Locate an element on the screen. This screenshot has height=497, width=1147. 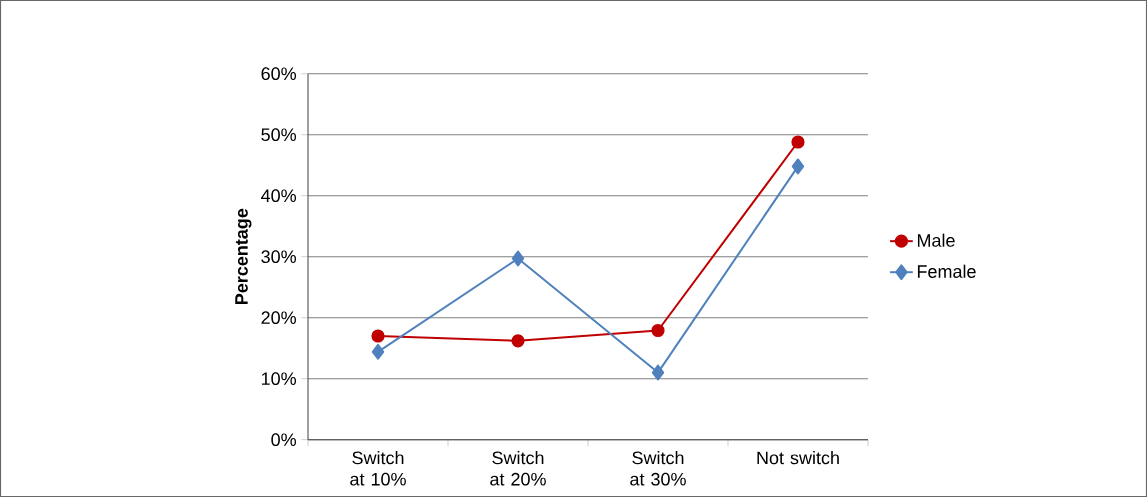
x-tick-label: Switch at 10% is located at coordinates (378, 468).